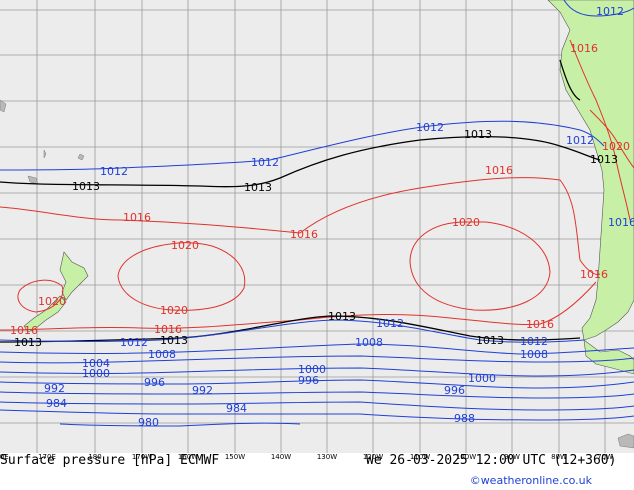 The width and height of the screenshot is (634, 490). Describe the element at coordinates (302, 145) in the screenshot. I see `isobar-1012-north` at that location.